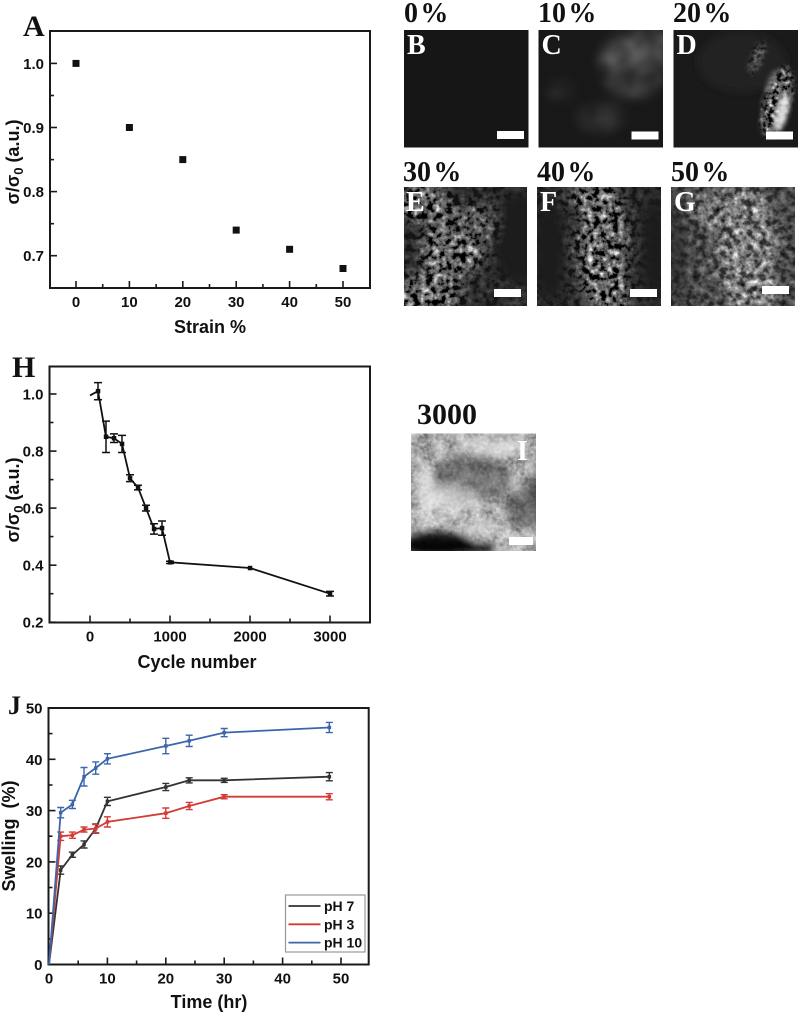 The image size is (800, 1014). I want to click on svg-text: 2000, so click(249, 637).